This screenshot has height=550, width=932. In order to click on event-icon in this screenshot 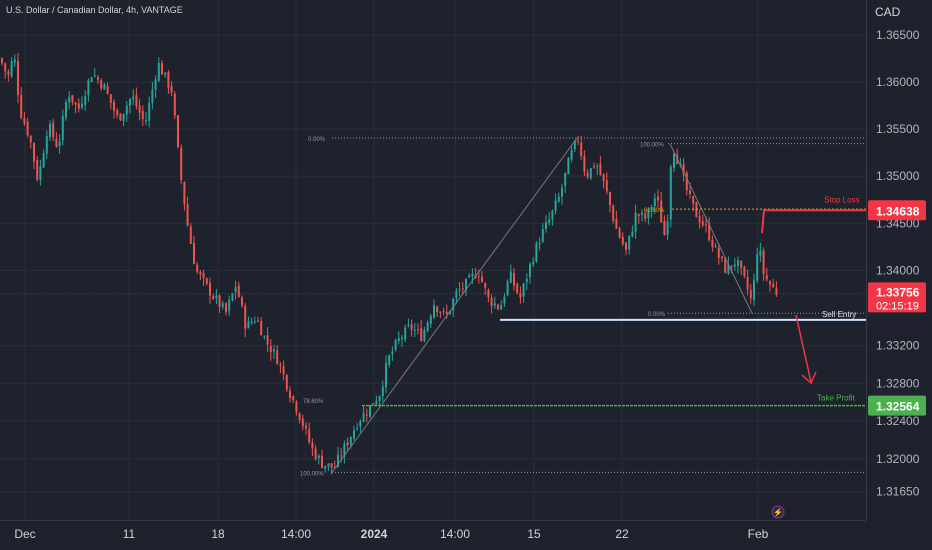, I will do `click(778, 512)`.